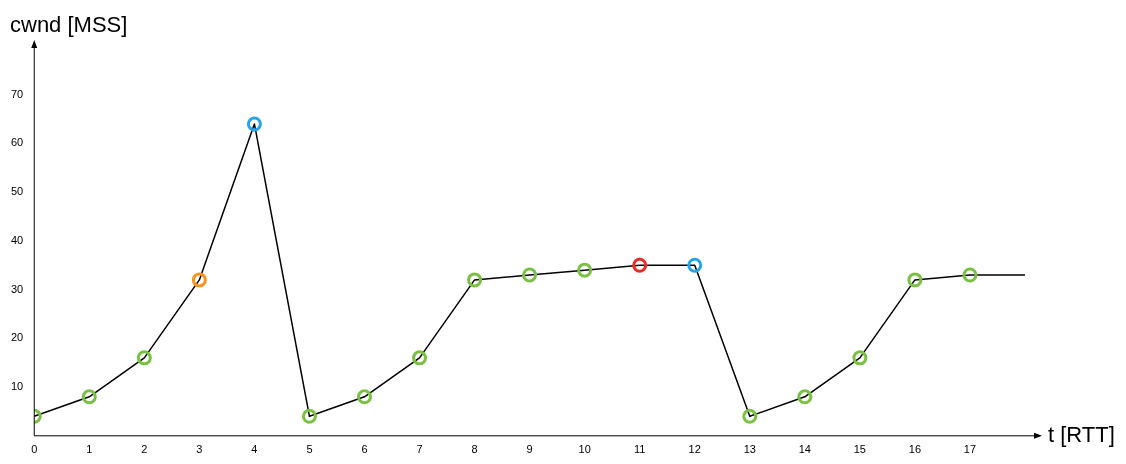 Image resolution: width=1126 pixels, height=464 pixels. I want to click on x-tick-label: 1, so click(89, 449).